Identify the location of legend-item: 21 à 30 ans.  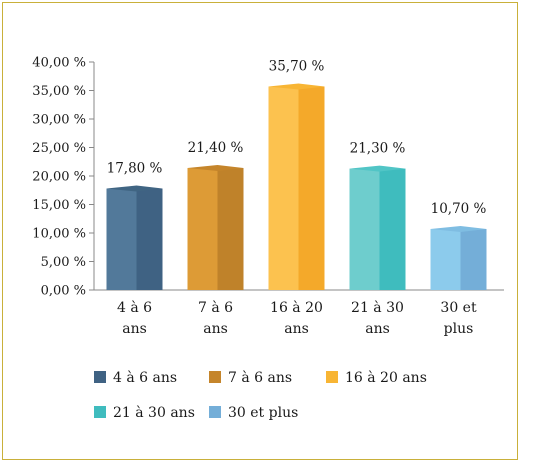
(144, 412).